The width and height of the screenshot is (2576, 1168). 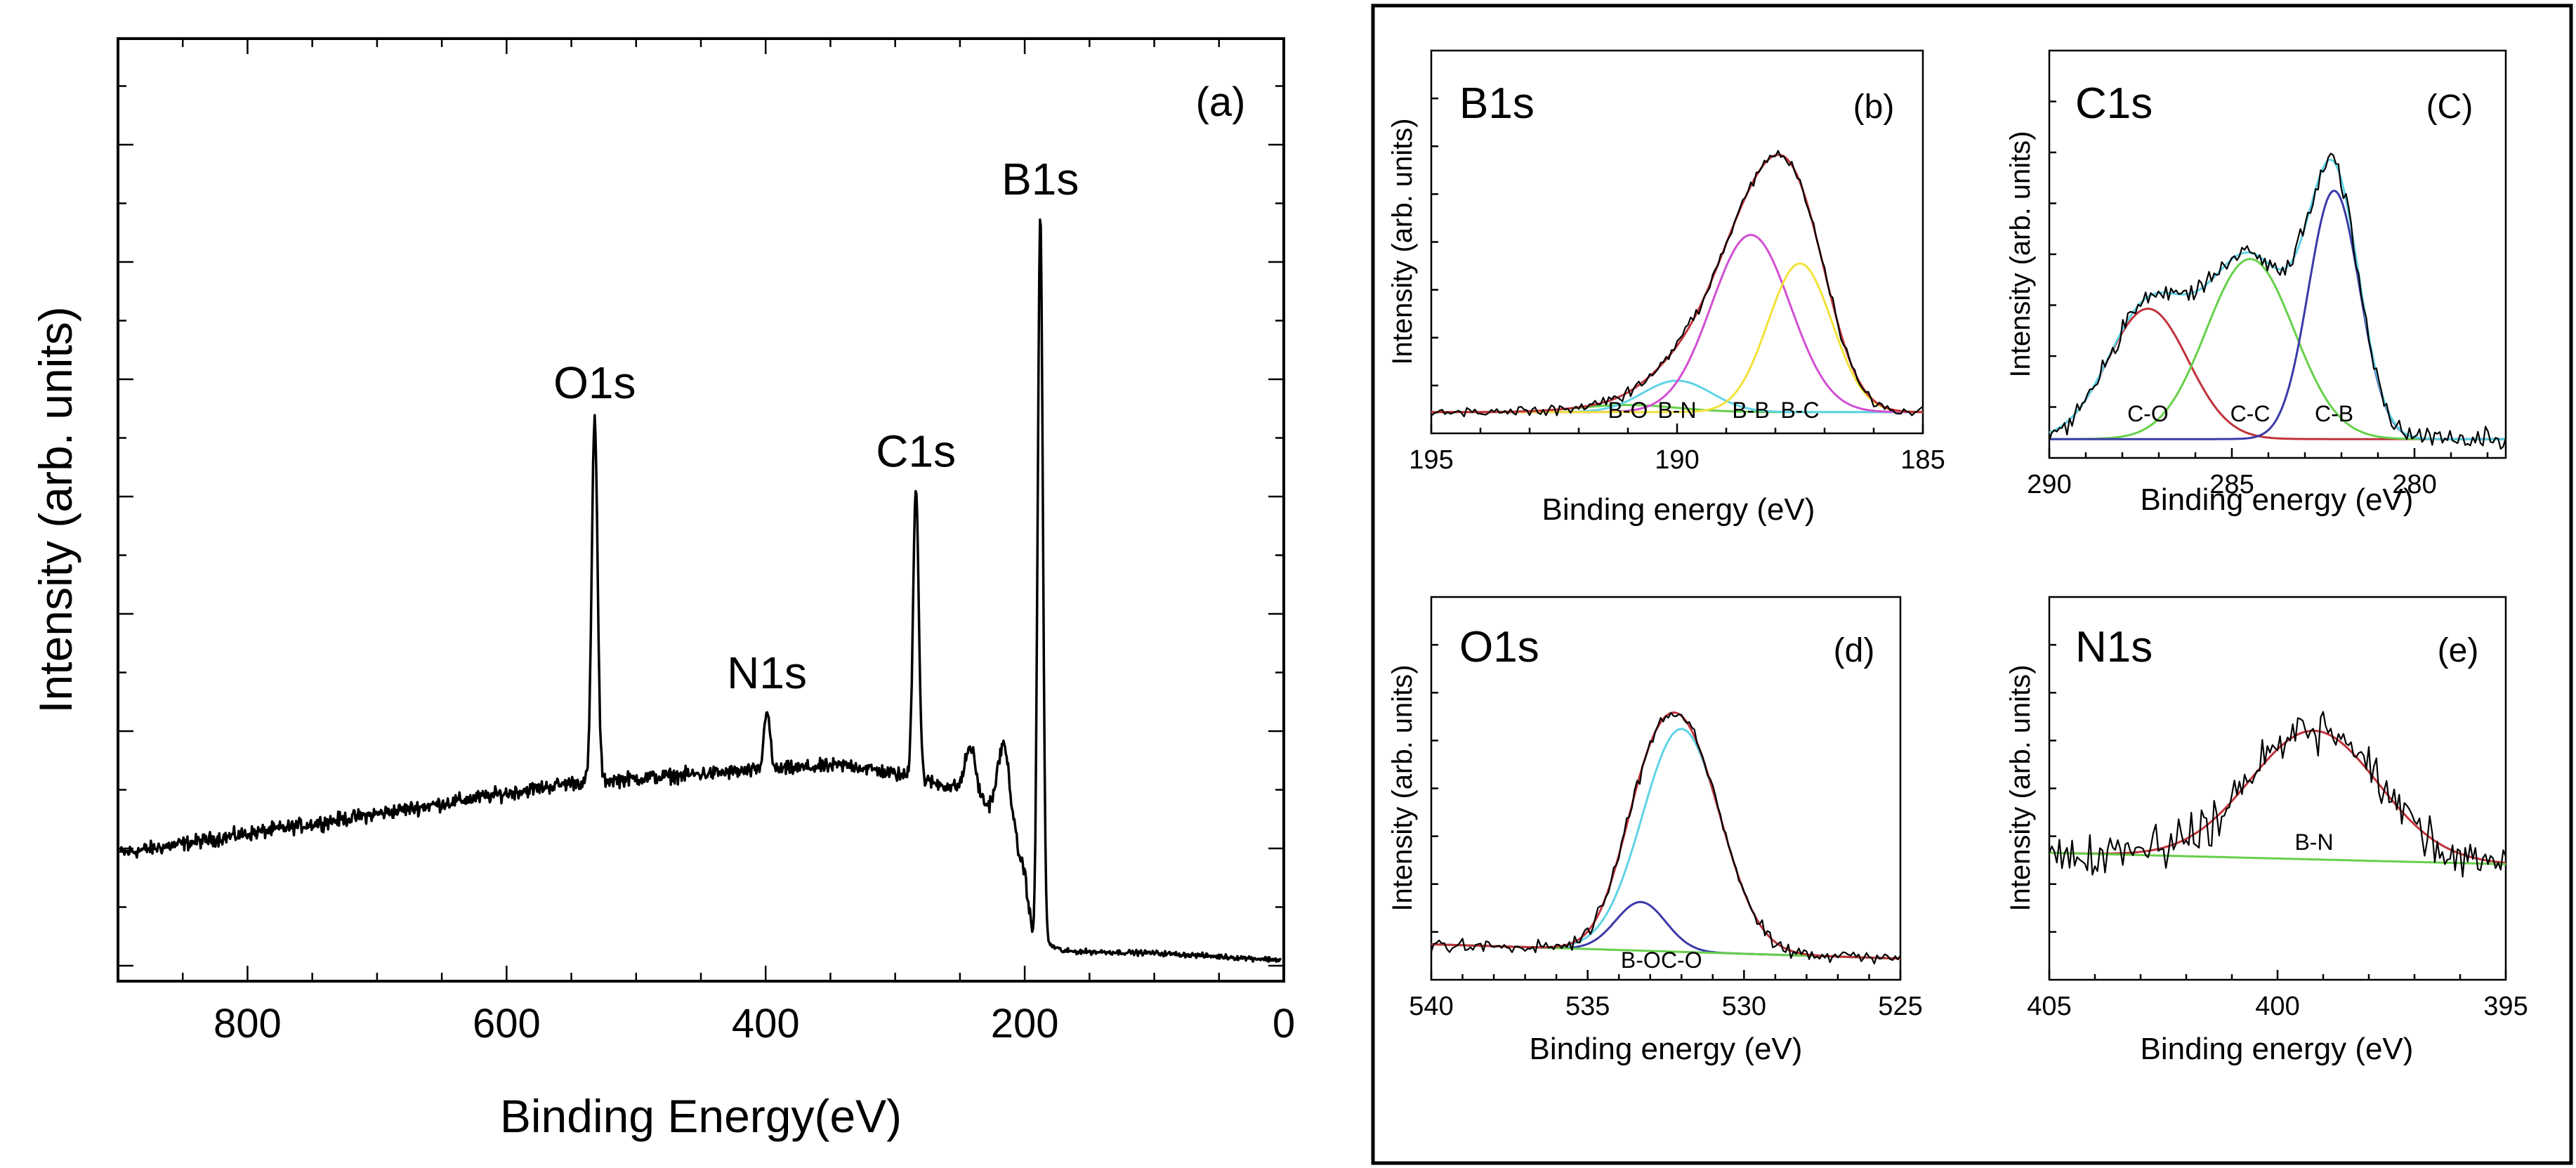 What do you see at coordinates (248, 1023) in the screenshot?
I see `x-tick-label-a: 800` at bounding box center [248, 1023].